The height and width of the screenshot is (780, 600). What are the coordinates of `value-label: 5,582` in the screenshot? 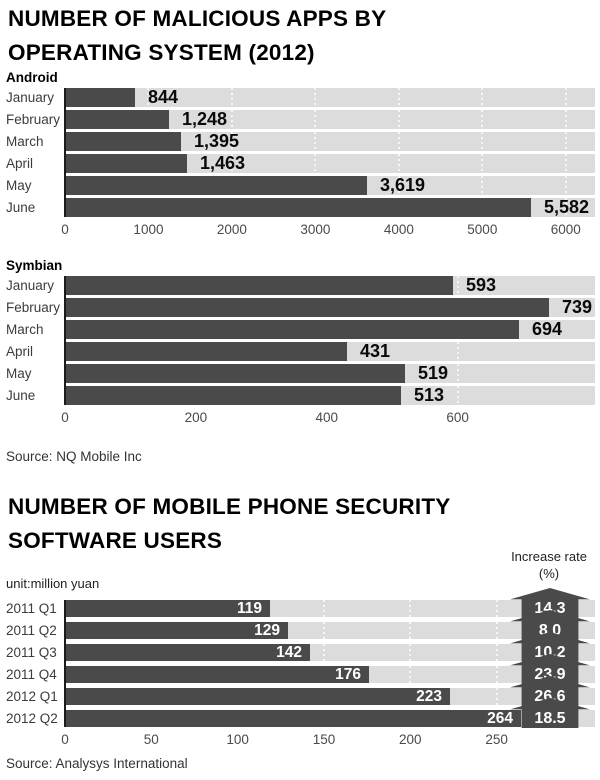 It's located at (567, 207).